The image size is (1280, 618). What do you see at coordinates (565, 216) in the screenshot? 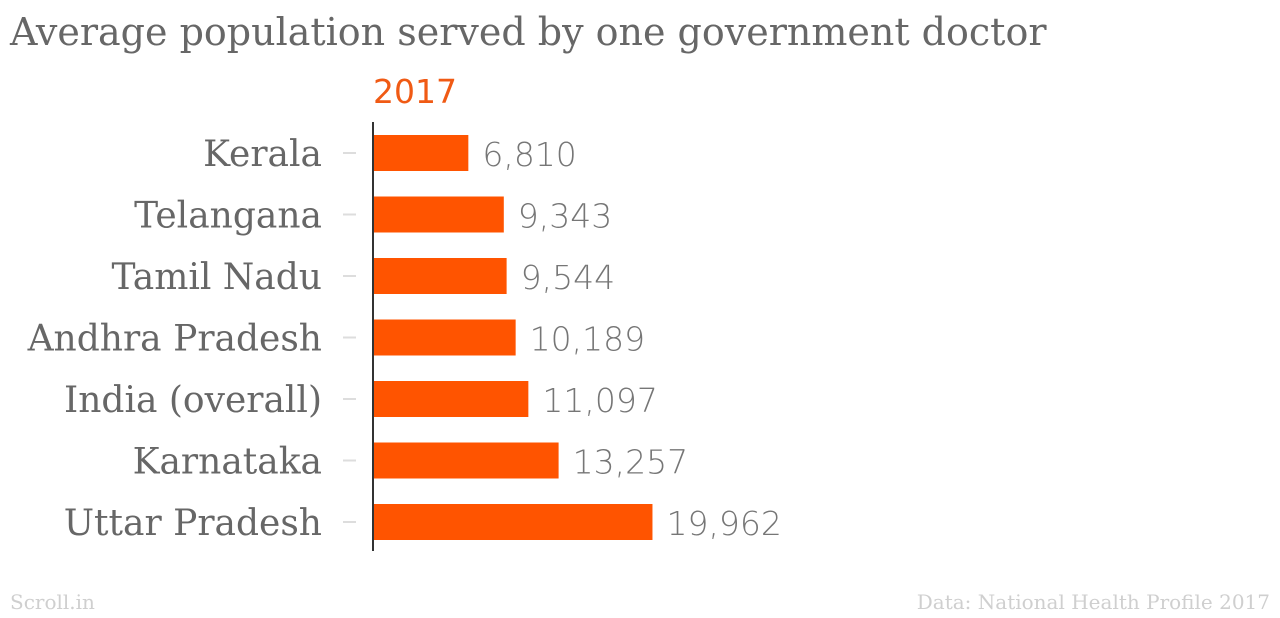
I see `value-label: 9,343` at bounding box center [565, 216].